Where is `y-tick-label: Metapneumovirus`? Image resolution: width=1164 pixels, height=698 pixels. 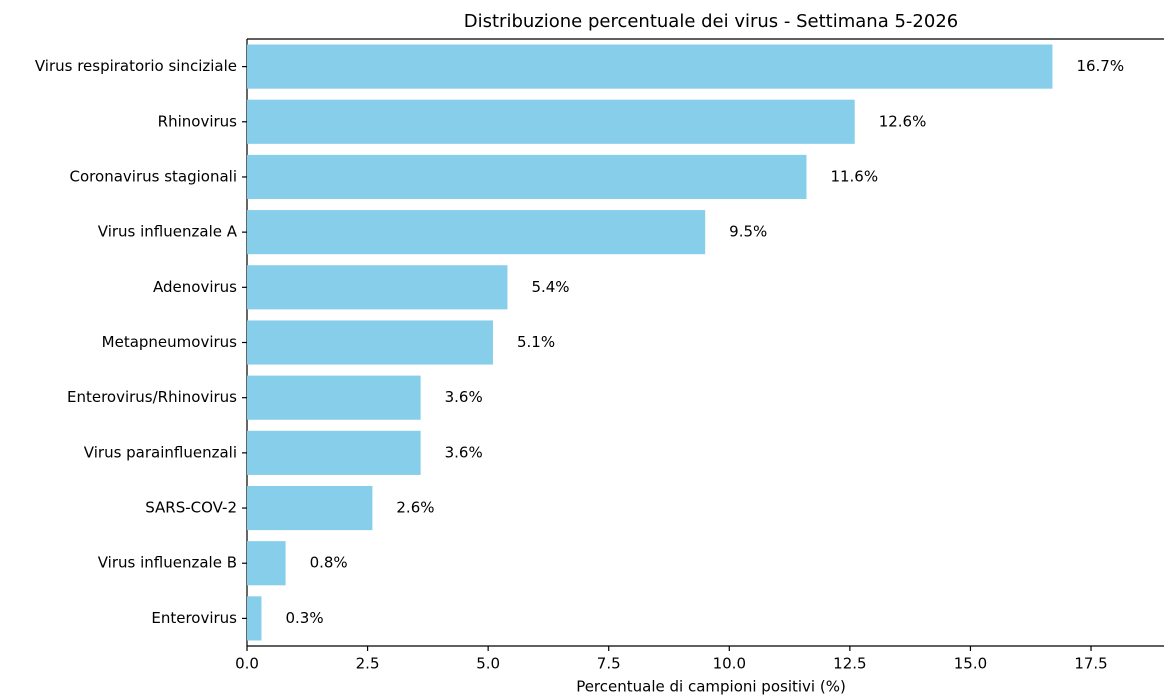 y-tick-label: Metapneumovirus is located at coordinates (170, 342).